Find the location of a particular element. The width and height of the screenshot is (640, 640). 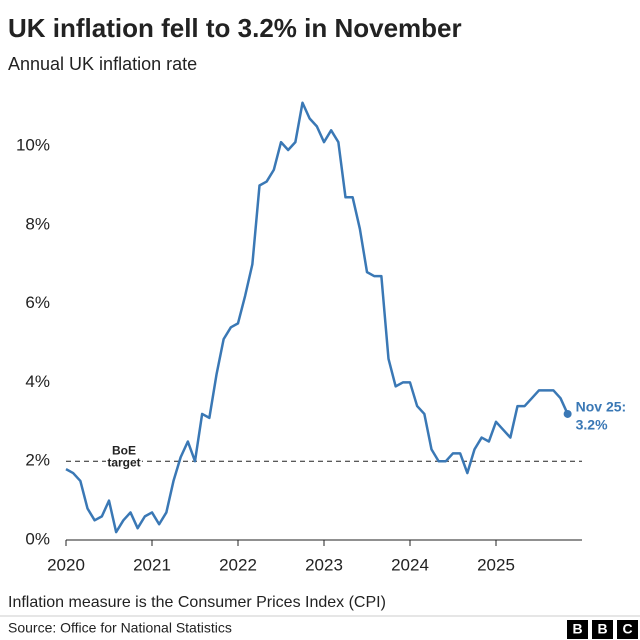

target-label: BoE is located at coordinates (124, 450).